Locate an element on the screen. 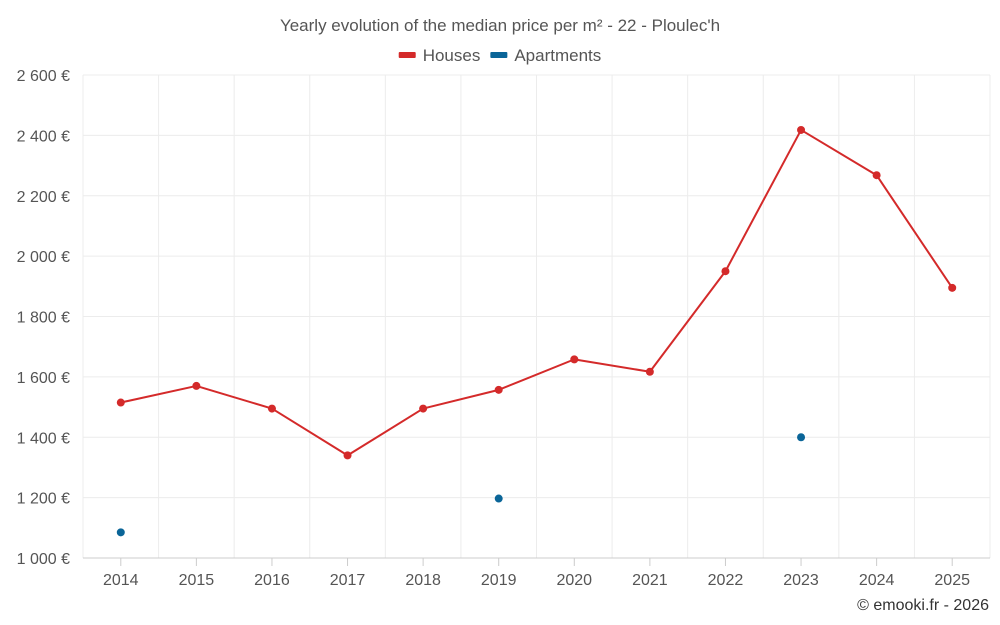  point-houses-2023 is located at coordinates (801, 129).